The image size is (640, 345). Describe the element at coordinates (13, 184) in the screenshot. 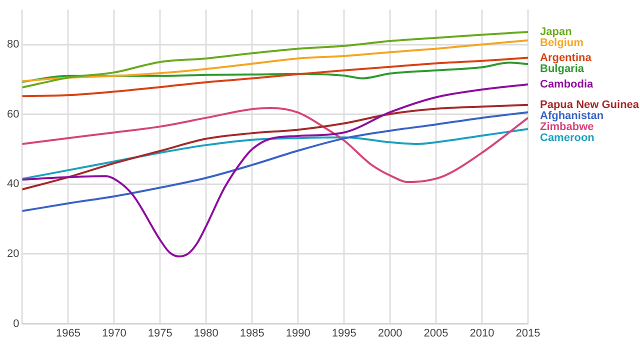

I see `y-tick-label: 40` at that location.